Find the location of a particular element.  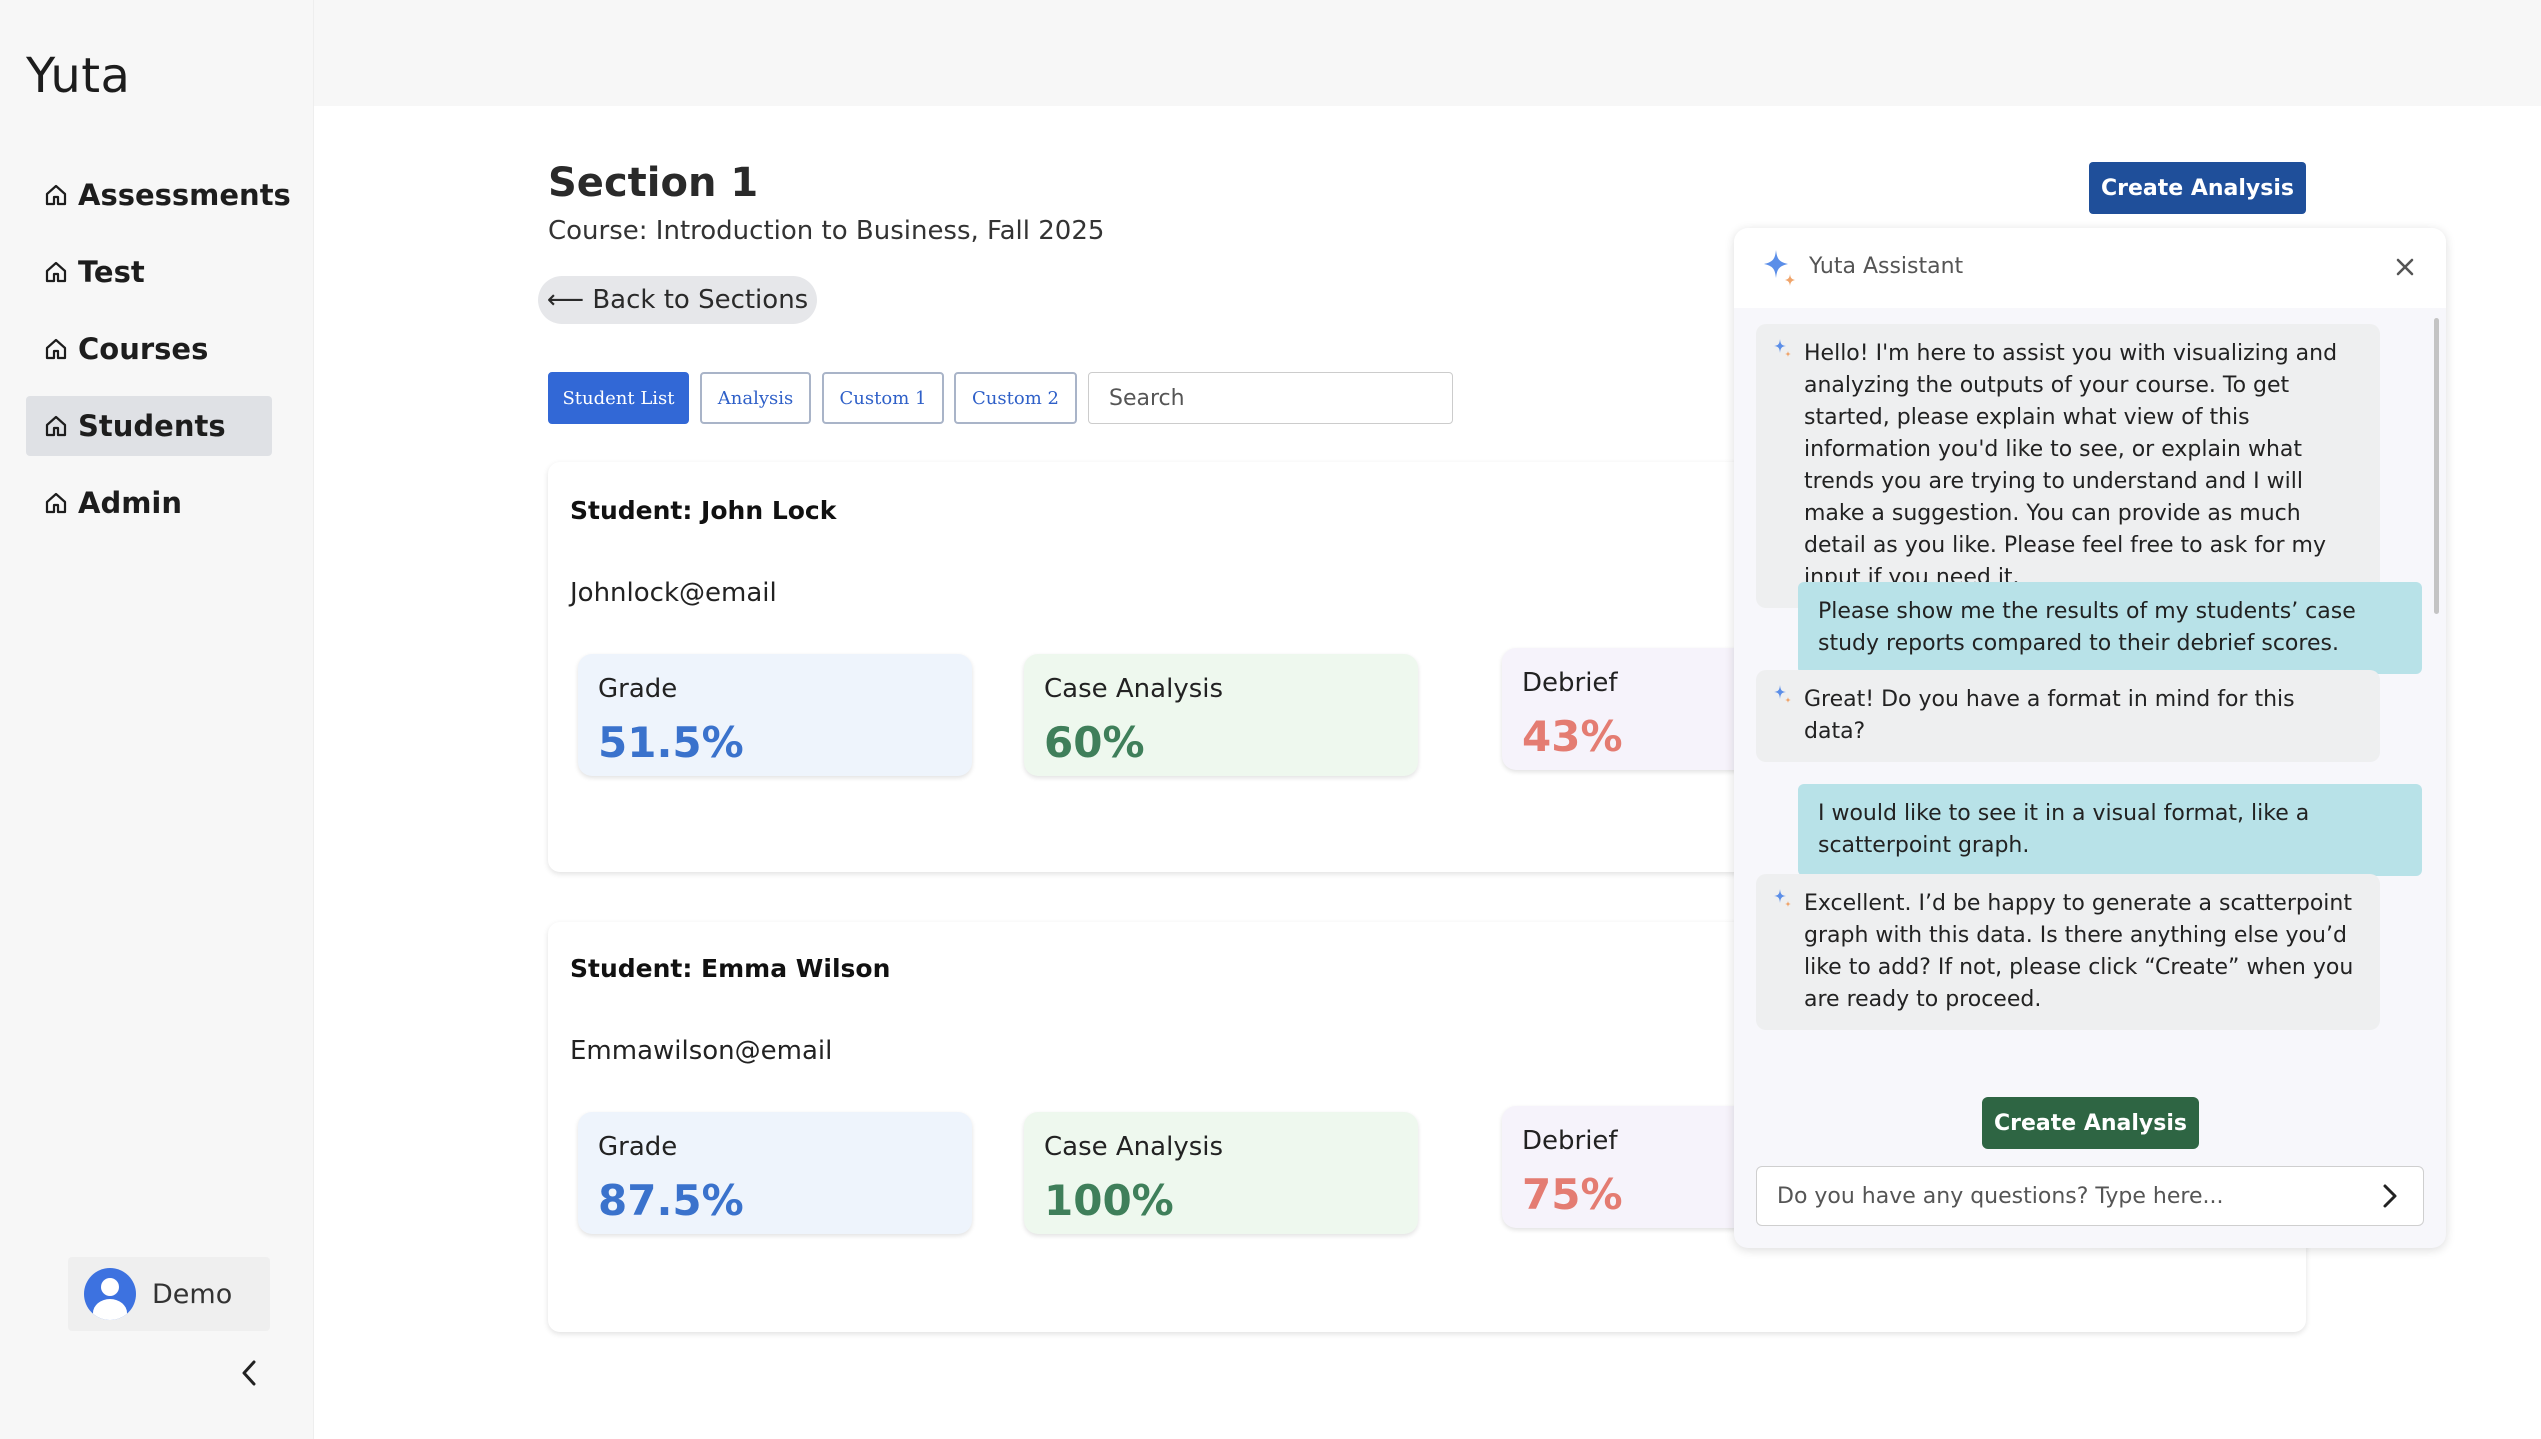

search-input is located at coordinates (1270, 398).